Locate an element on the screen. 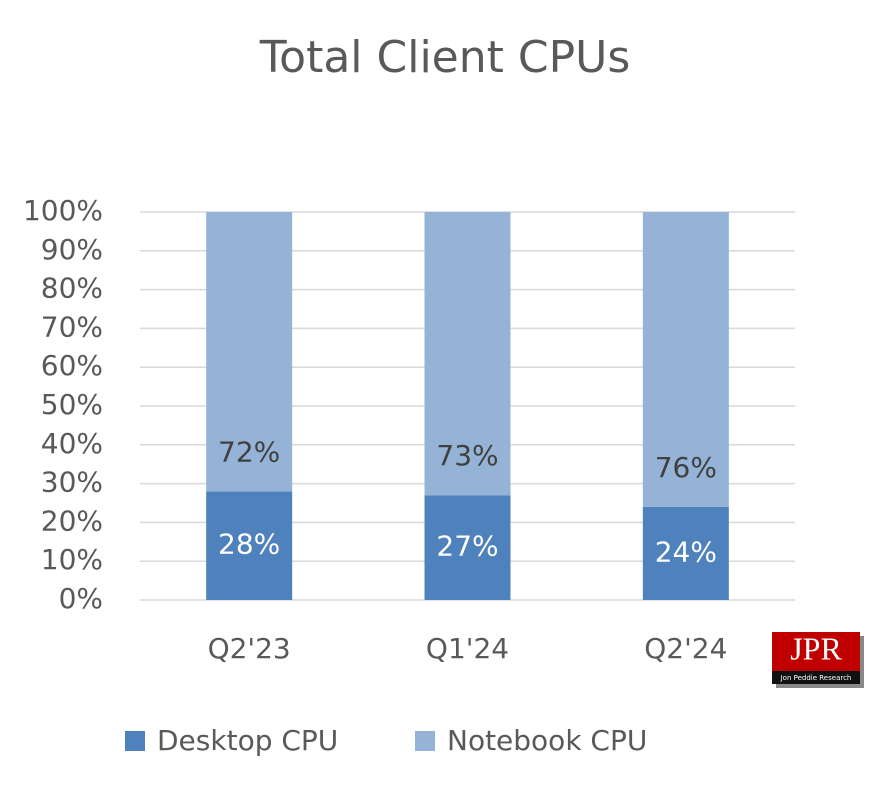 Image resolution: width=890 pixels, height=800 pixels. value-label: 27% is located at coordinates (467, 546).